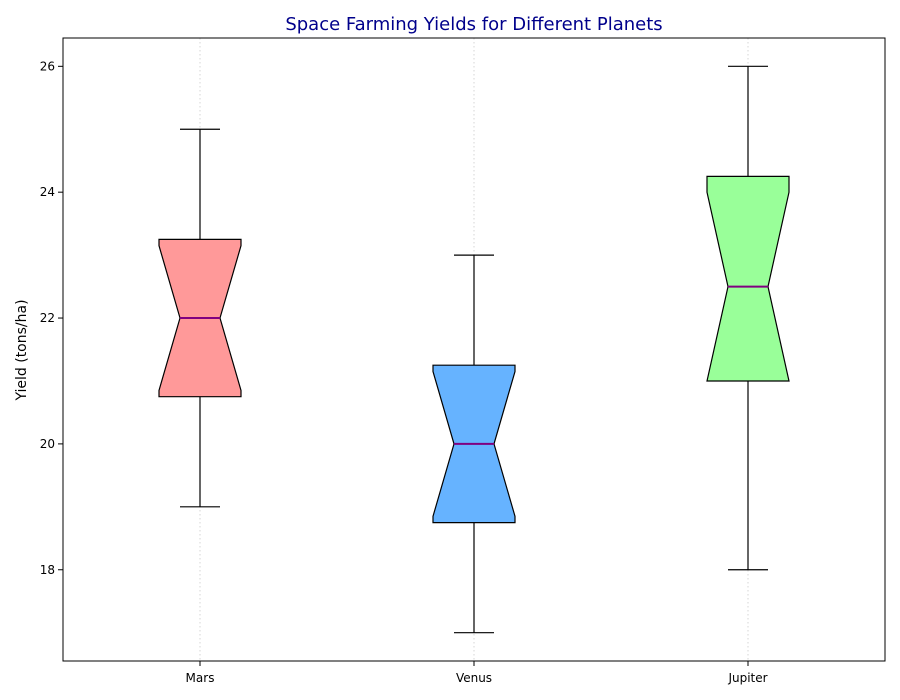  Describe the element at coordinates (474, 444) in the screenshot. I see `box-venus` at that location.